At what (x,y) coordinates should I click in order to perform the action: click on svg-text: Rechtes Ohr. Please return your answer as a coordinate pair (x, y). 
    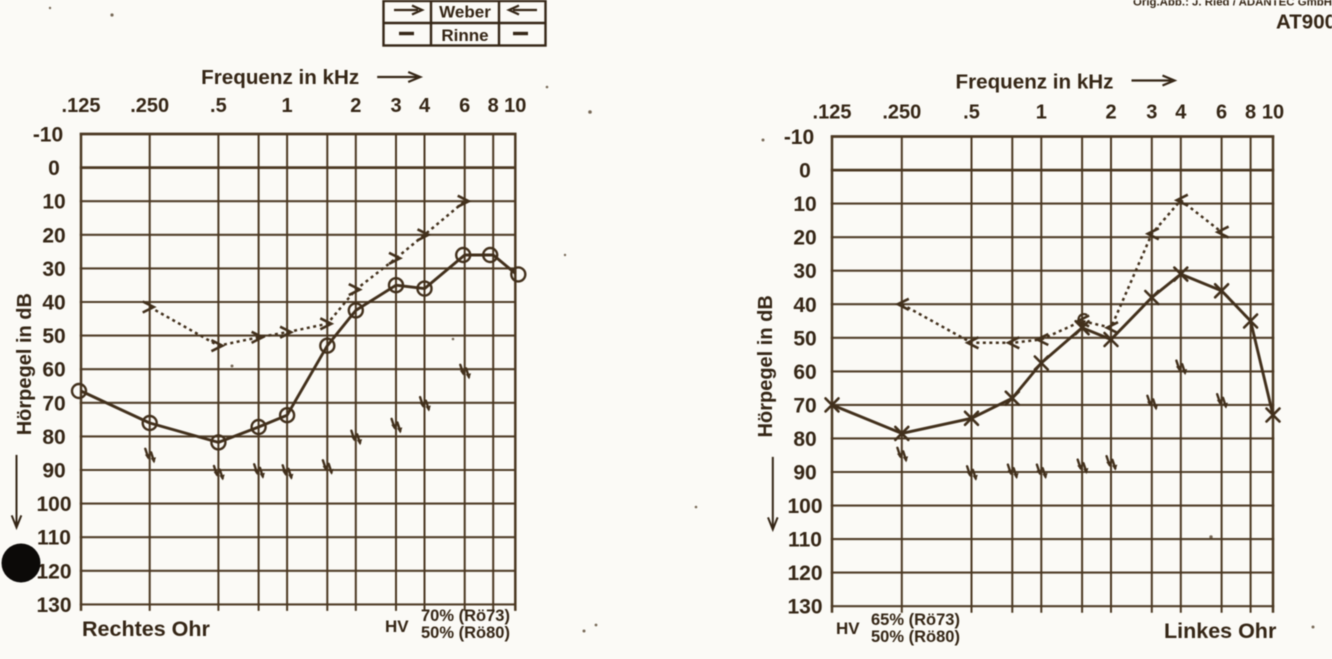
    Looking at the image, I should click on (146, 629).